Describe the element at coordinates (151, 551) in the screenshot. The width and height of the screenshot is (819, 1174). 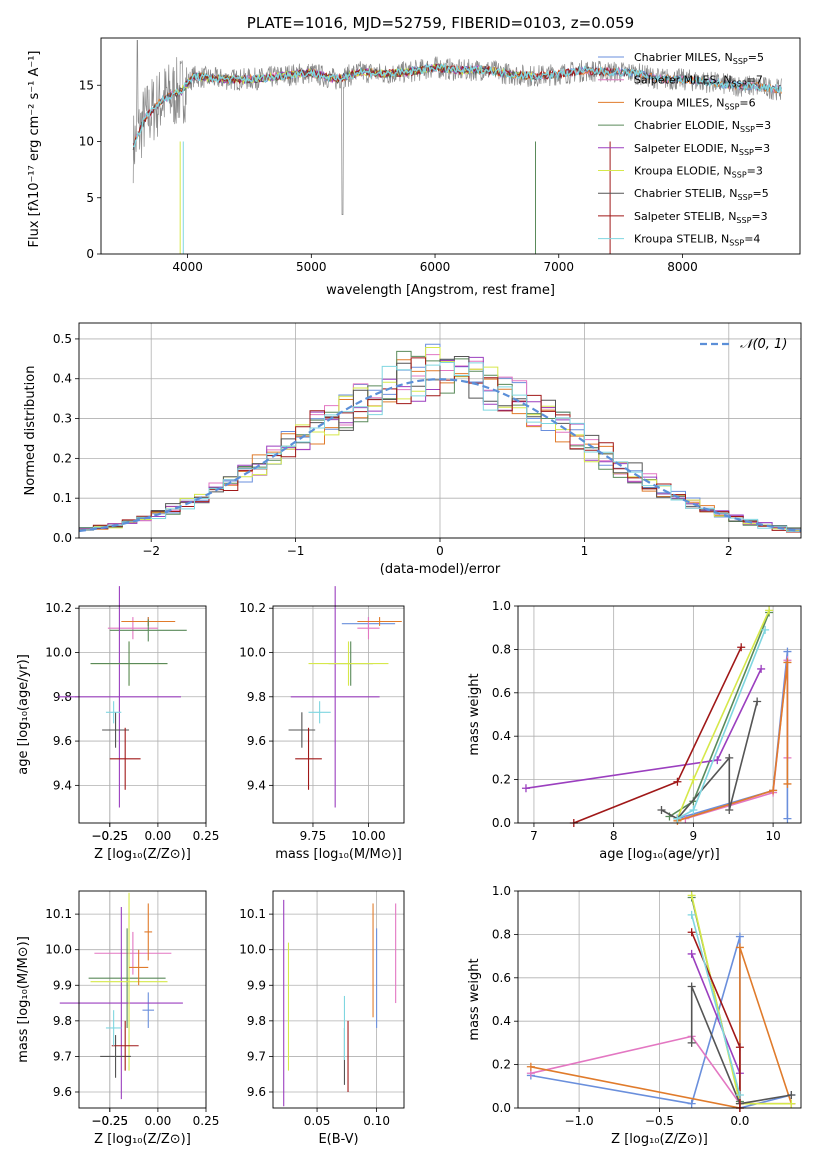
I see `x-tick-label: −2` at that location.